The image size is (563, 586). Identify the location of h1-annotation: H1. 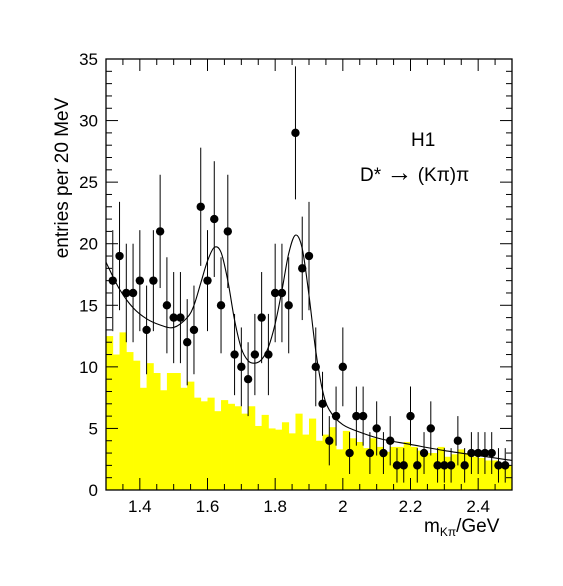
(423, 140).